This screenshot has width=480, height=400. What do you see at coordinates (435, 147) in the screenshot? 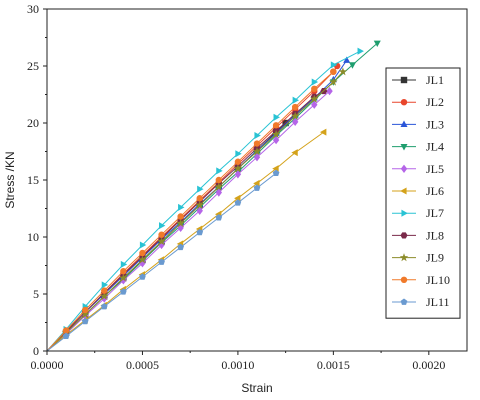
I see `legend-label: JL4` at bounding box center [435, 147].